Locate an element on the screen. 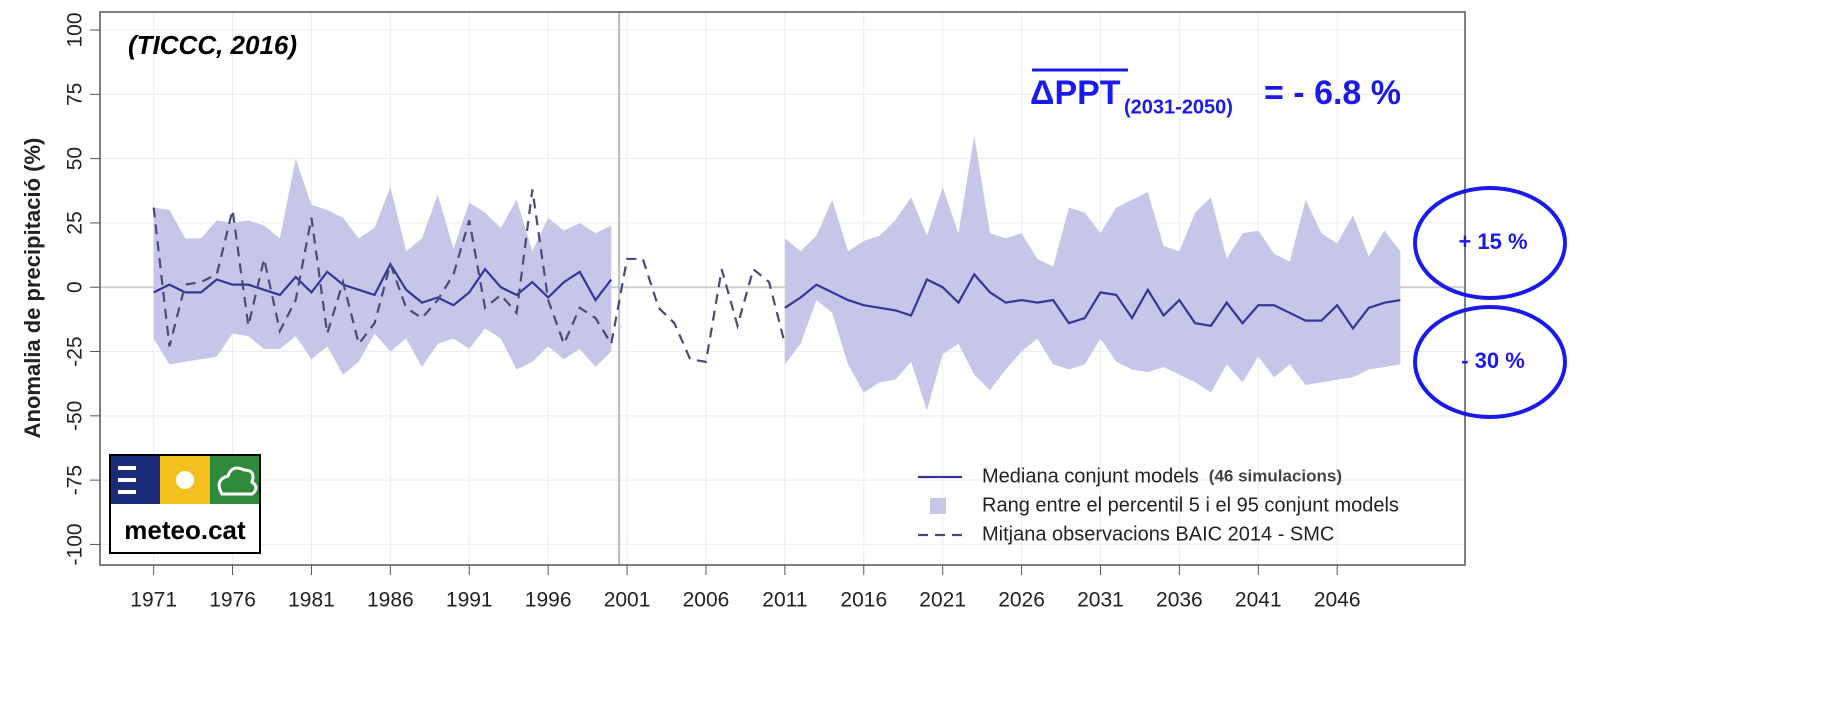 This screenshot has height=719, width=1841. logo-sun is located at coordinates (185, 480).